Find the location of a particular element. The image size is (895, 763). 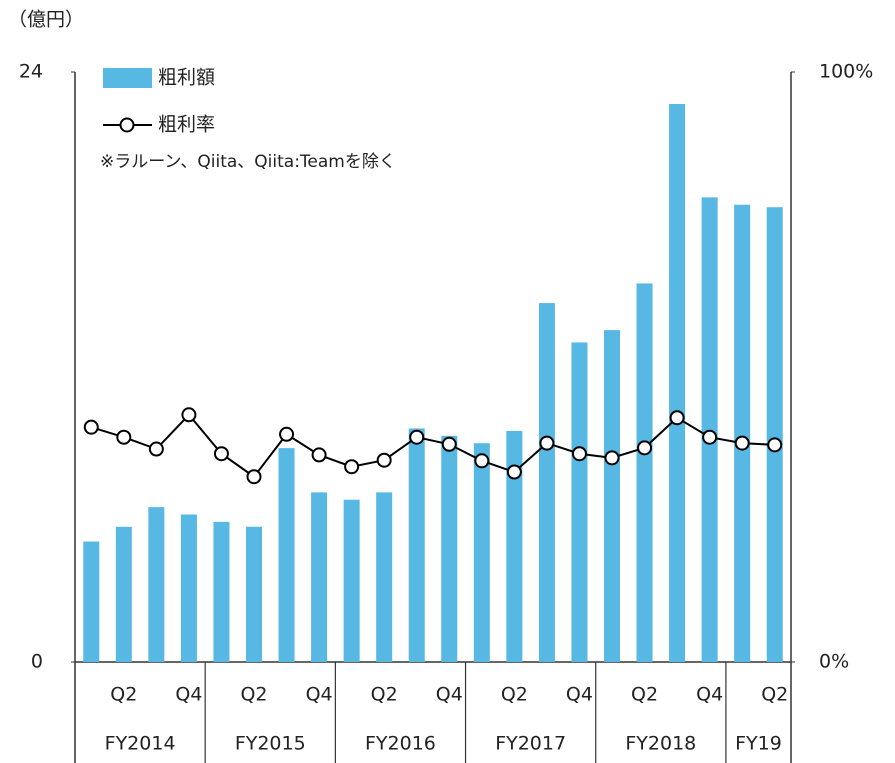

group-label: FY2018 is located at coordinates (660, 744).